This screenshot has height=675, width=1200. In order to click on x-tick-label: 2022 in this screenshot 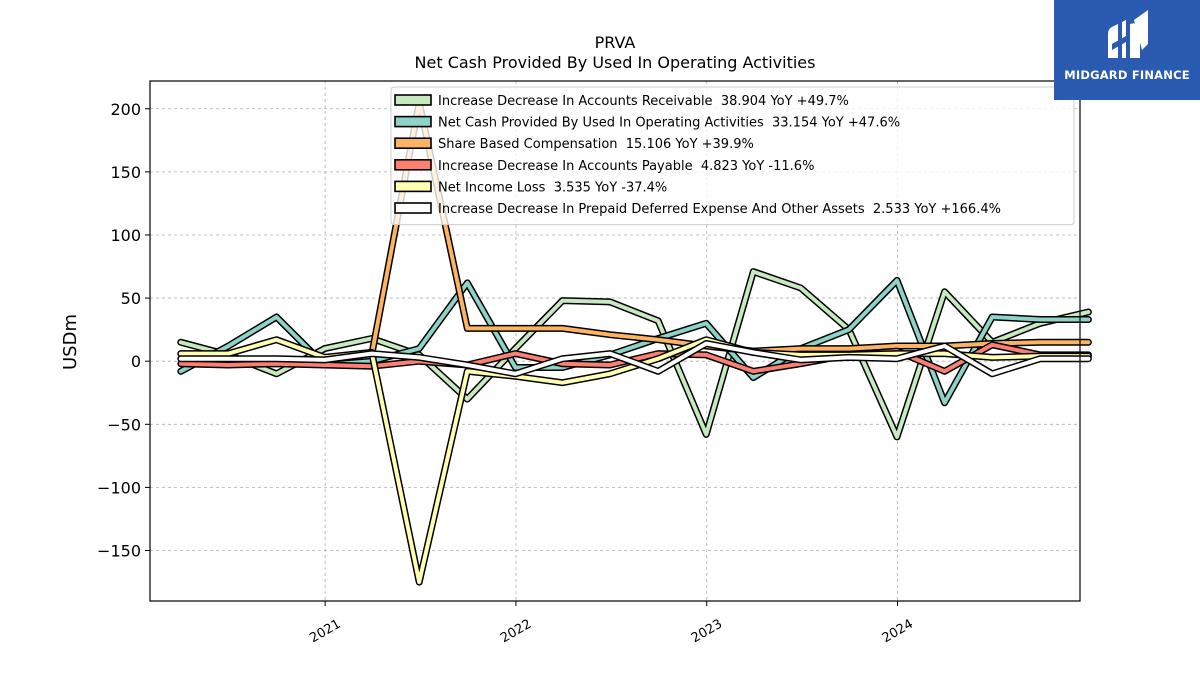, I will do `click(516, 632)`.